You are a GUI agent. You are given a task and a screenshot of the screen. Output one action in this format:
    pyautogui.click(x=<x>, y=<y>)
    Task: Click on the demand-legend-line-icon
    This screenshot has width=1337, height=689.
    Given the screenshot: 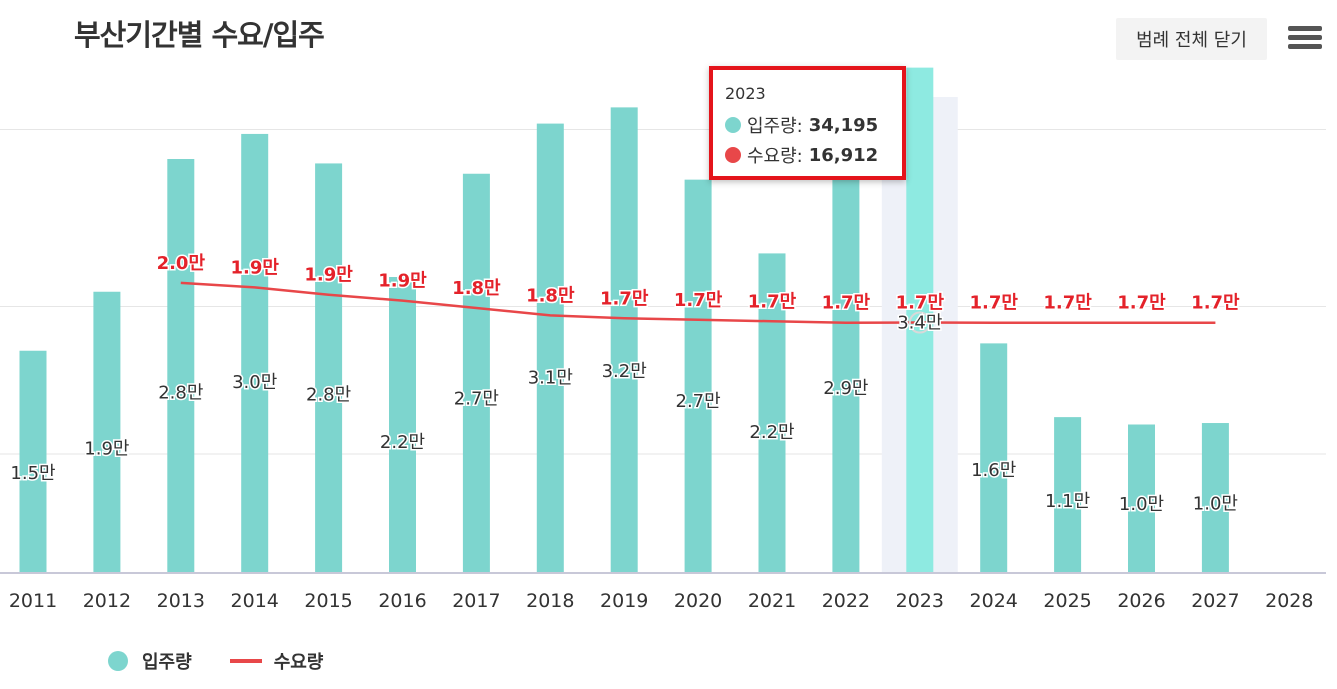 What is the action you would take?
    pyautogui.click(x=245, y=661)
    